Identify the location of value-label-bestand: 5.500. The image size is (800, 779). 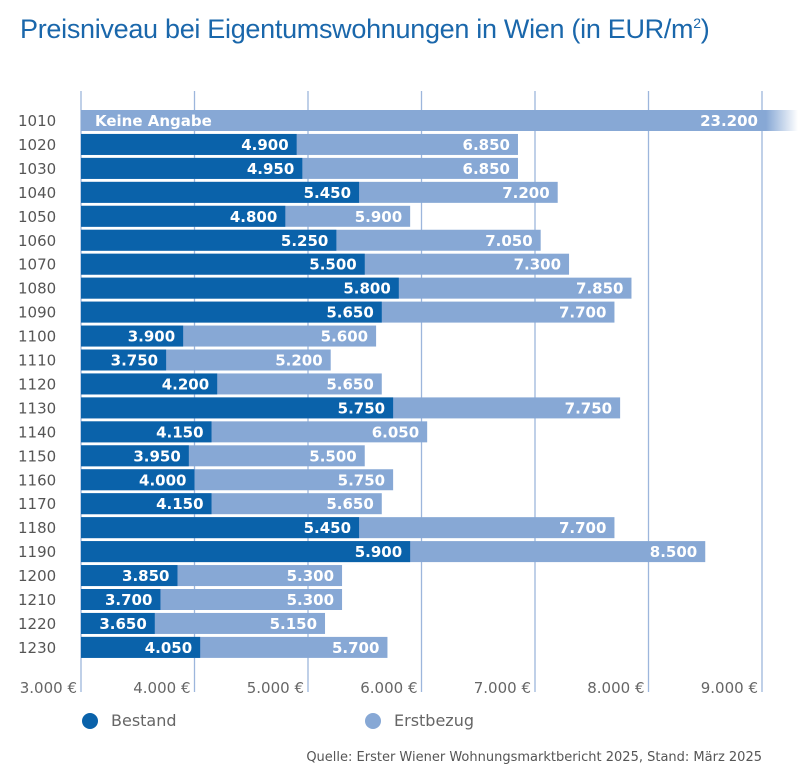
(332, 265).